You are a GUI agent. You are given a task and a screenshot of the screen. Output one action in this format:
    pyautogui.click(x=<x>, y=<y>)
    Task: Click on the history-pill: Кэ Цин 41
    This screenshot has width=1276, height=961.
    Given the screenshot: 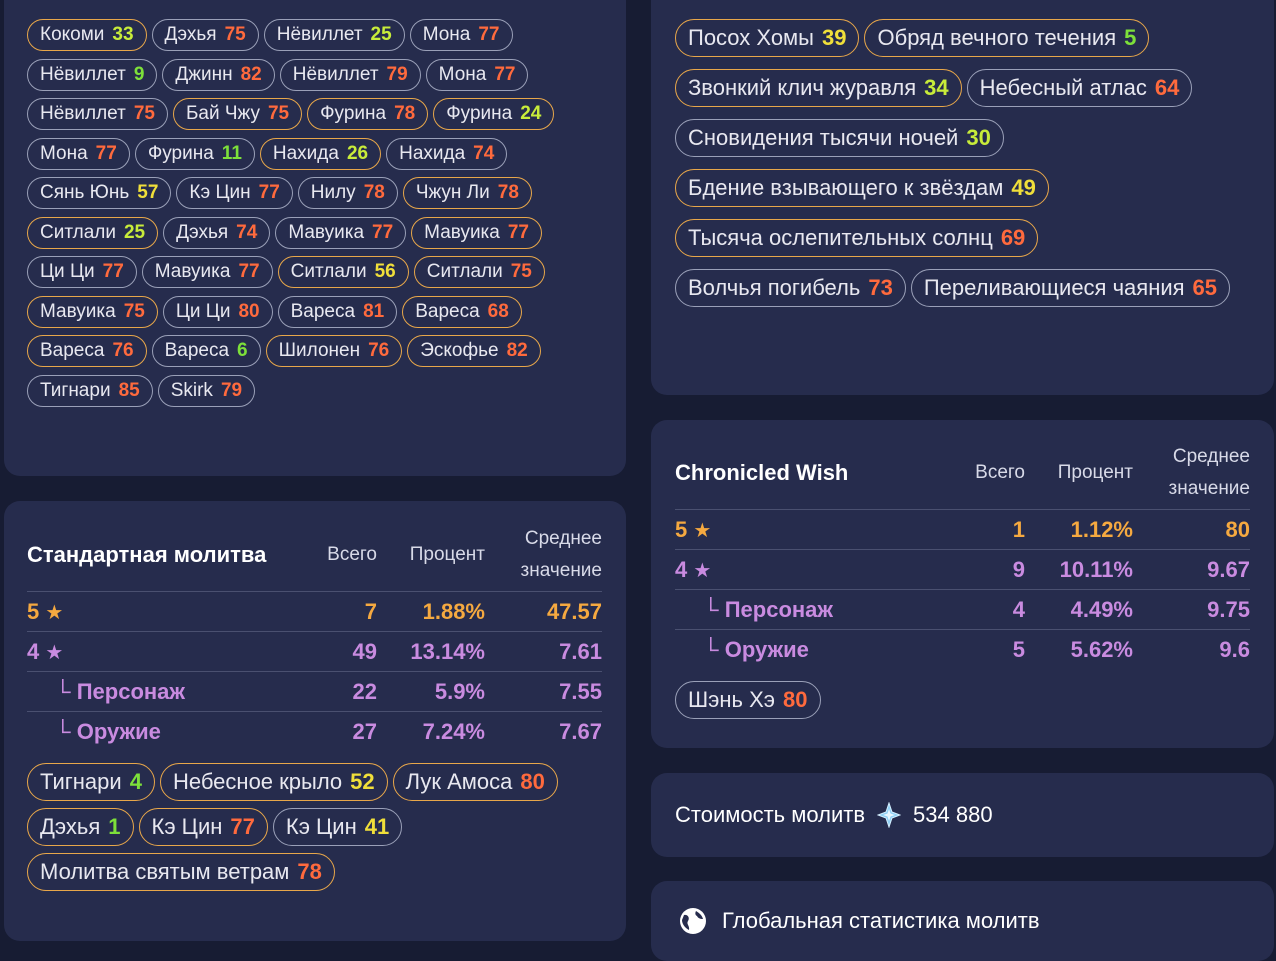 What is the action you would take?
    pyautogui.click(x=337, y=827)
    